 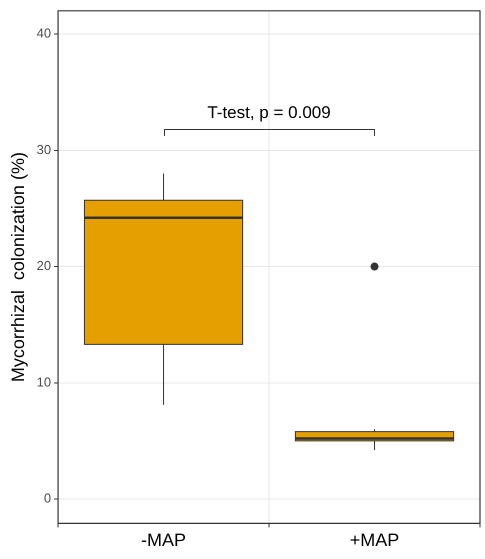 I want to click on annotation: T-test, p = 0.009, so click(x=269, y=112).